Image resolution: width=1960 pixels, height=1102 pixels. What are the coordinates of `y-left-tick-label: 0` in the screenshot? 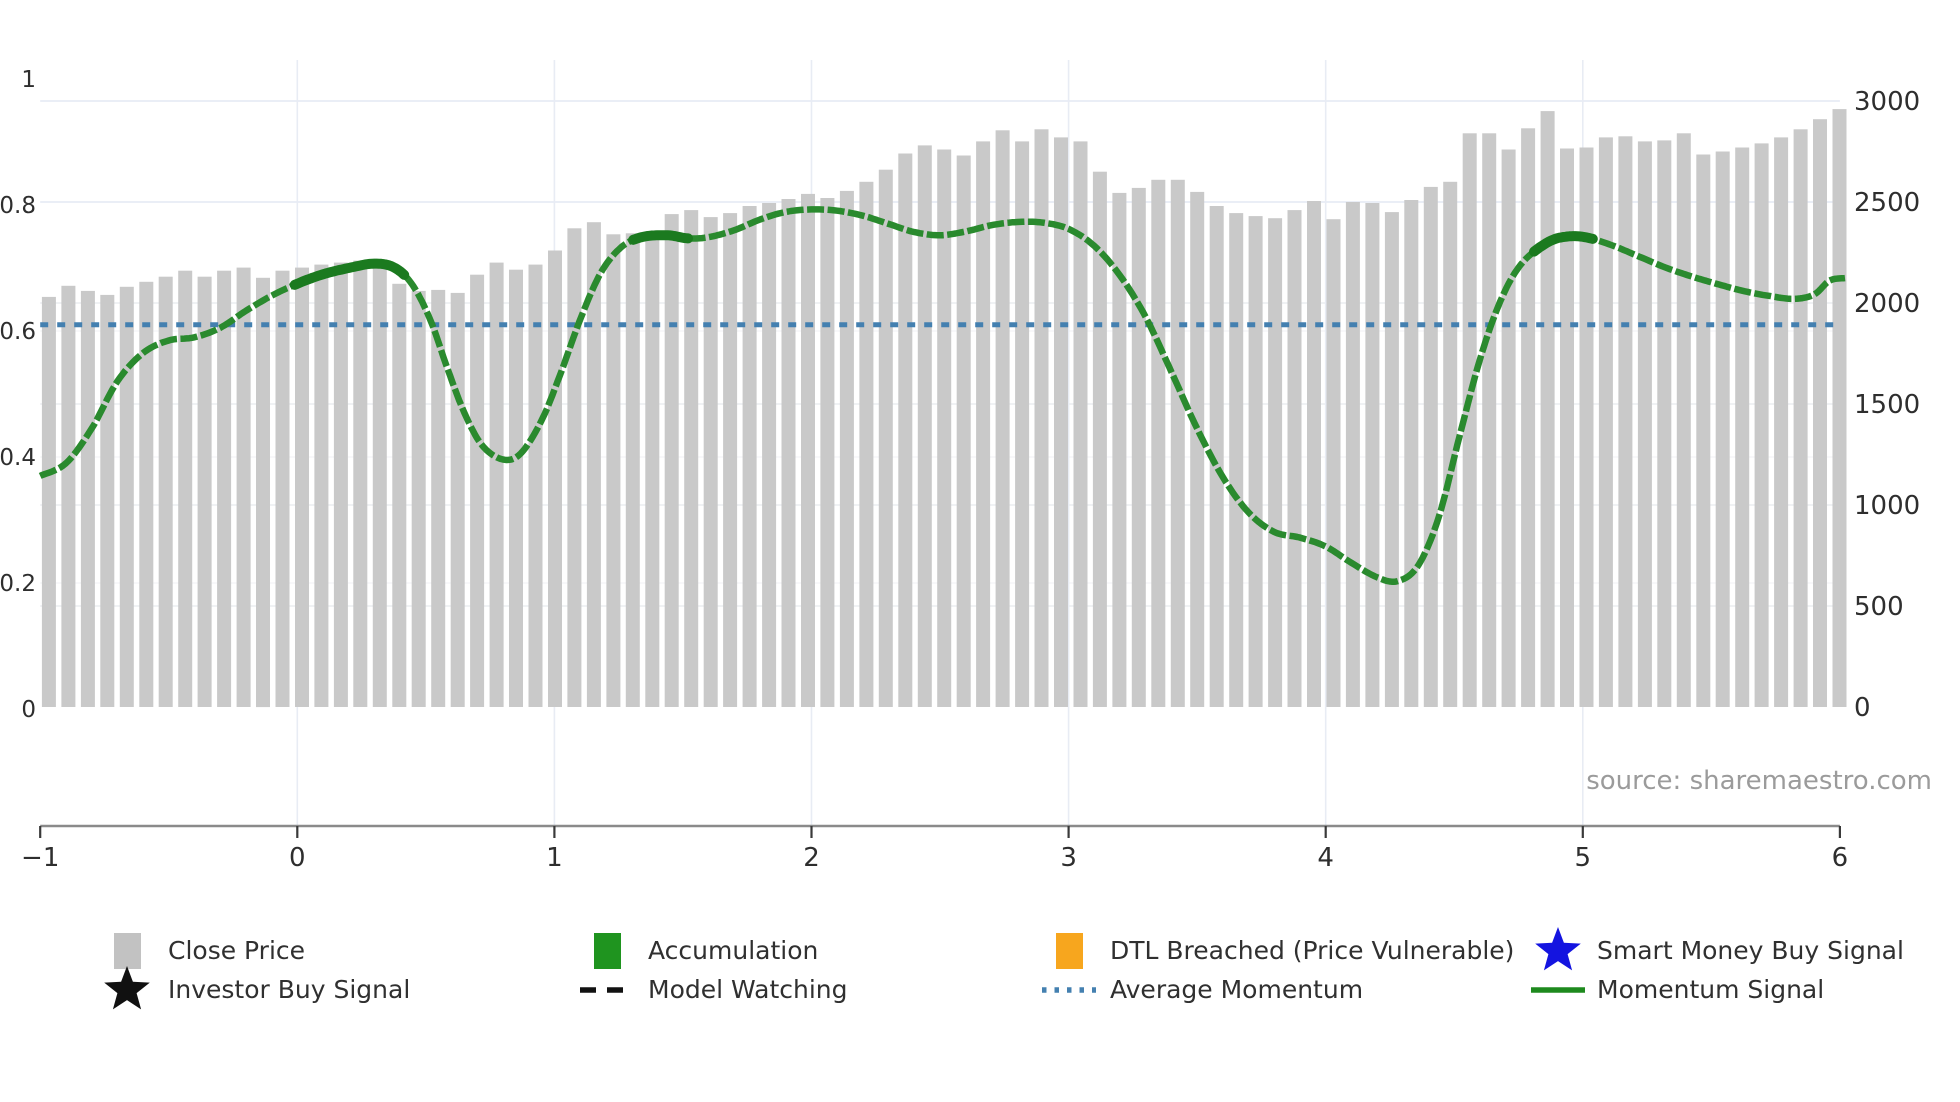 It's located at (28, 710).